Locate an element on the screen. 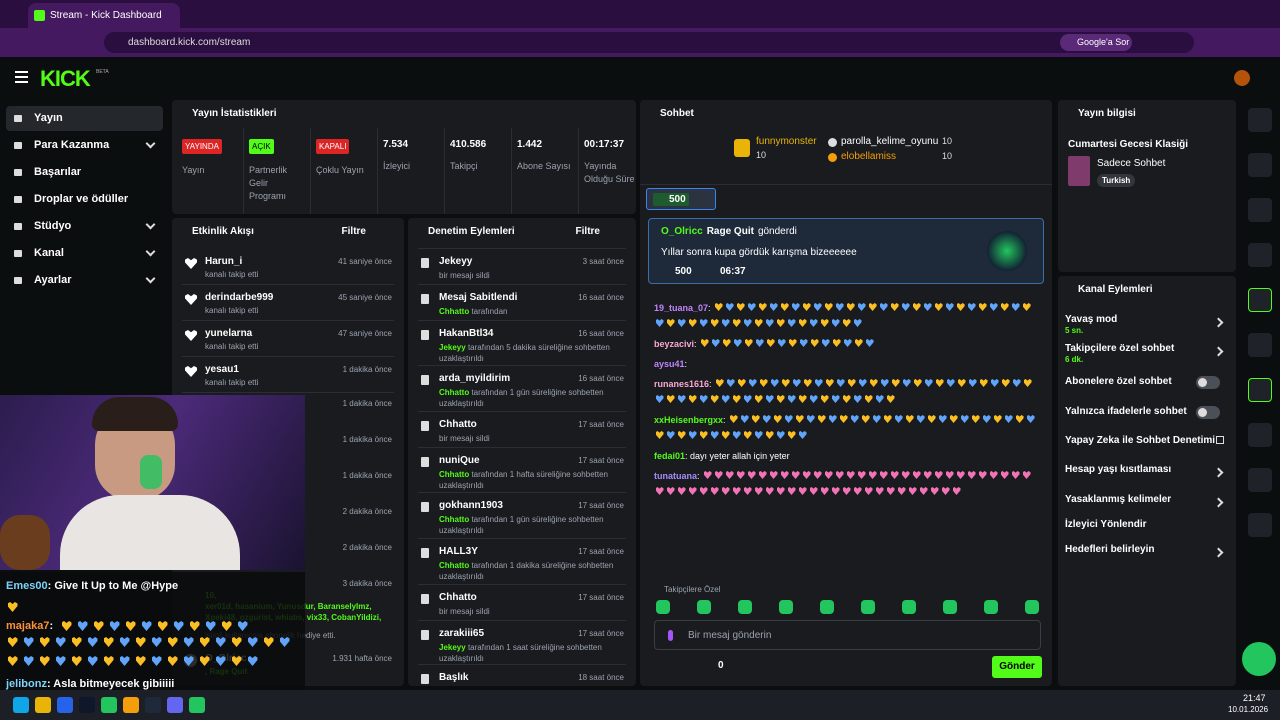 This screenshot has width=1280, height=720. chat-user: 19_tuana_07 is located at coordinates (681, 308).